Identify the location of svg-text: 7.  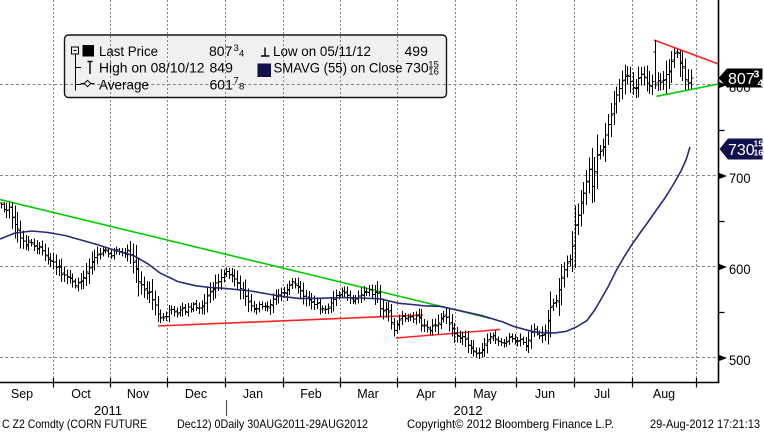
(236, 81).